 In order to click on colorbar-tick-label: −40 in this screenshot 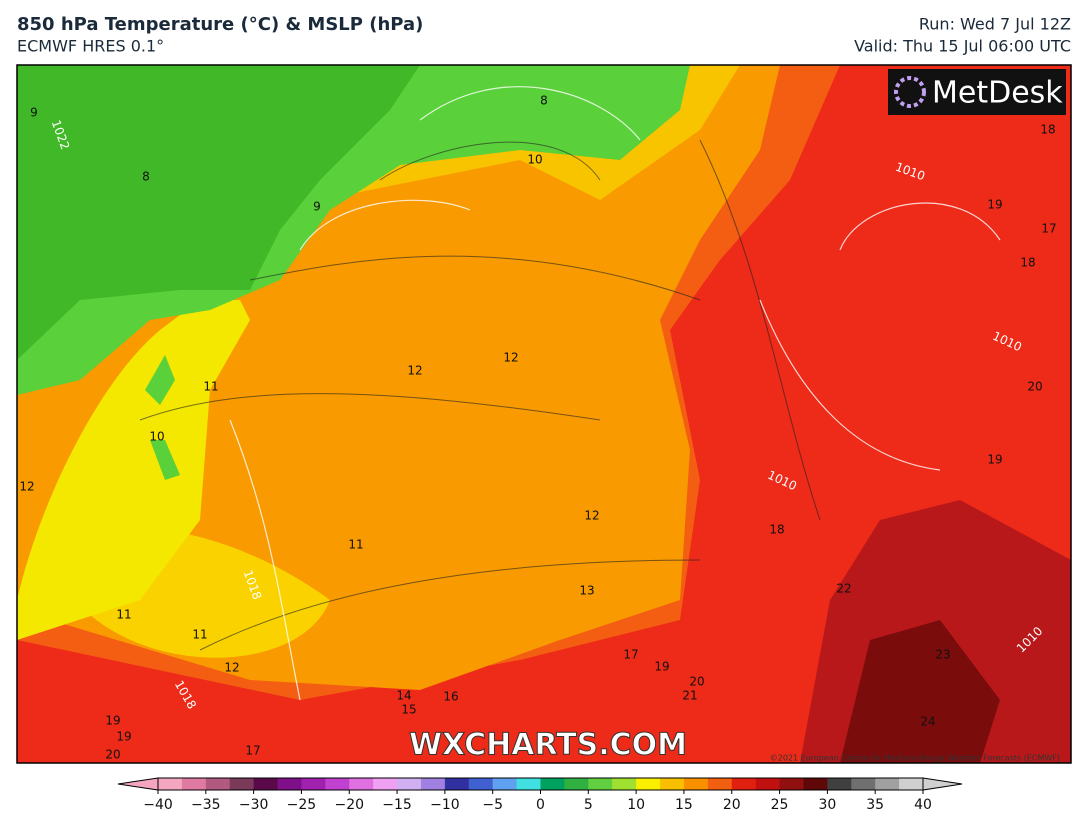, I will do `click(158, 805)`.